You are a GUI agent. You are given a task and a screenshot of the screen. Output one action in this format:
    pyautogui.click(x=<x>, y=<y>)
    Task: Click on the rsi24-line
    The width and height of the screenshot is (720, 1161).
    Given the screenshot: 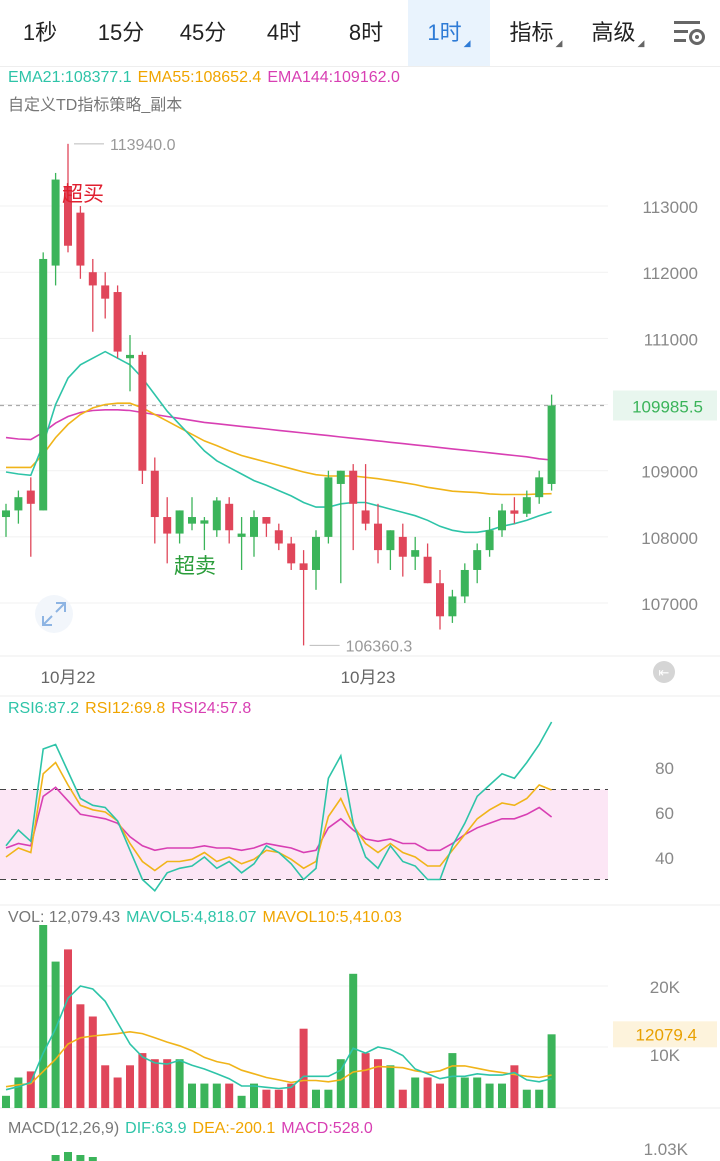 What is the action you would take?
    pyautogui.click(x=279, y=820)
    